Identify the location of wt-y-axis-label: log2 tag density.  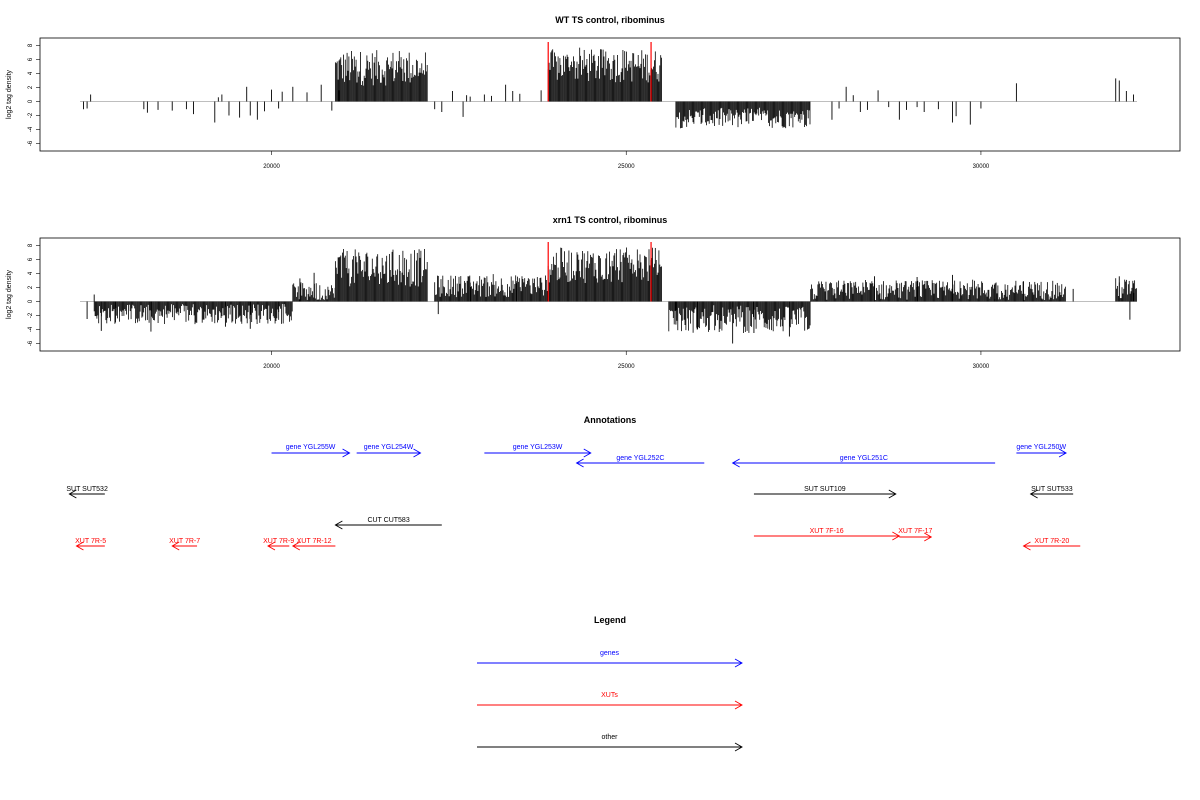
(9, 94).